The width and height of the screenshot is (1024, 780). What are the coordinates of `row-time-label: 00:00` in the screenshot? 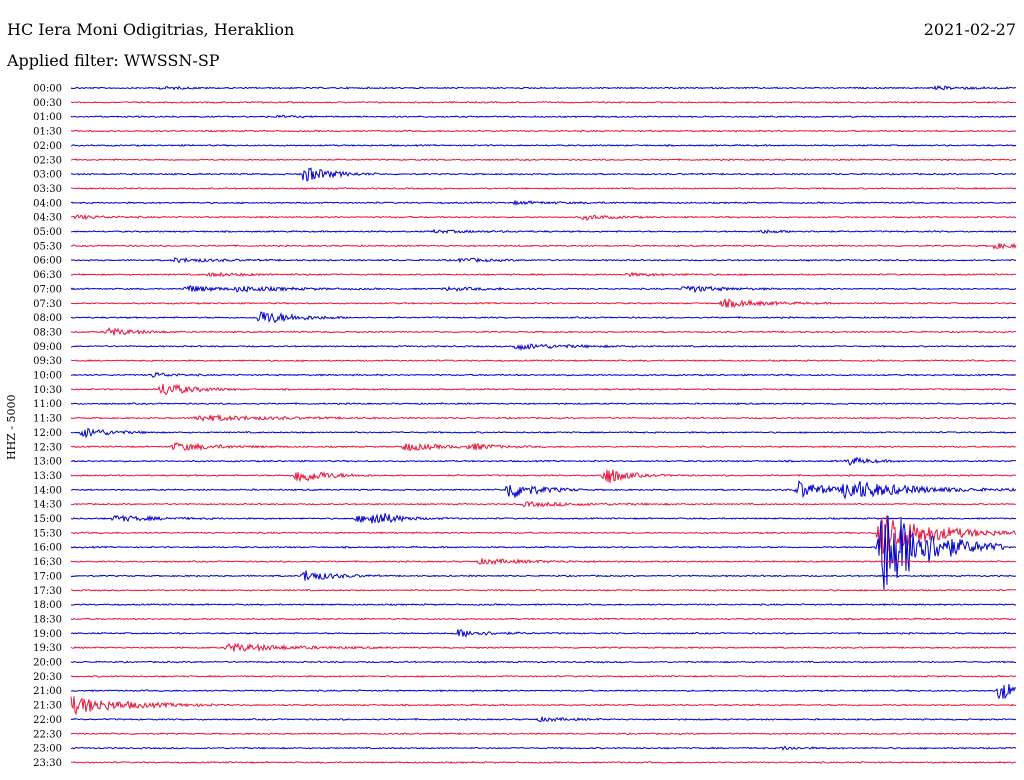 It's located at (47, 89).